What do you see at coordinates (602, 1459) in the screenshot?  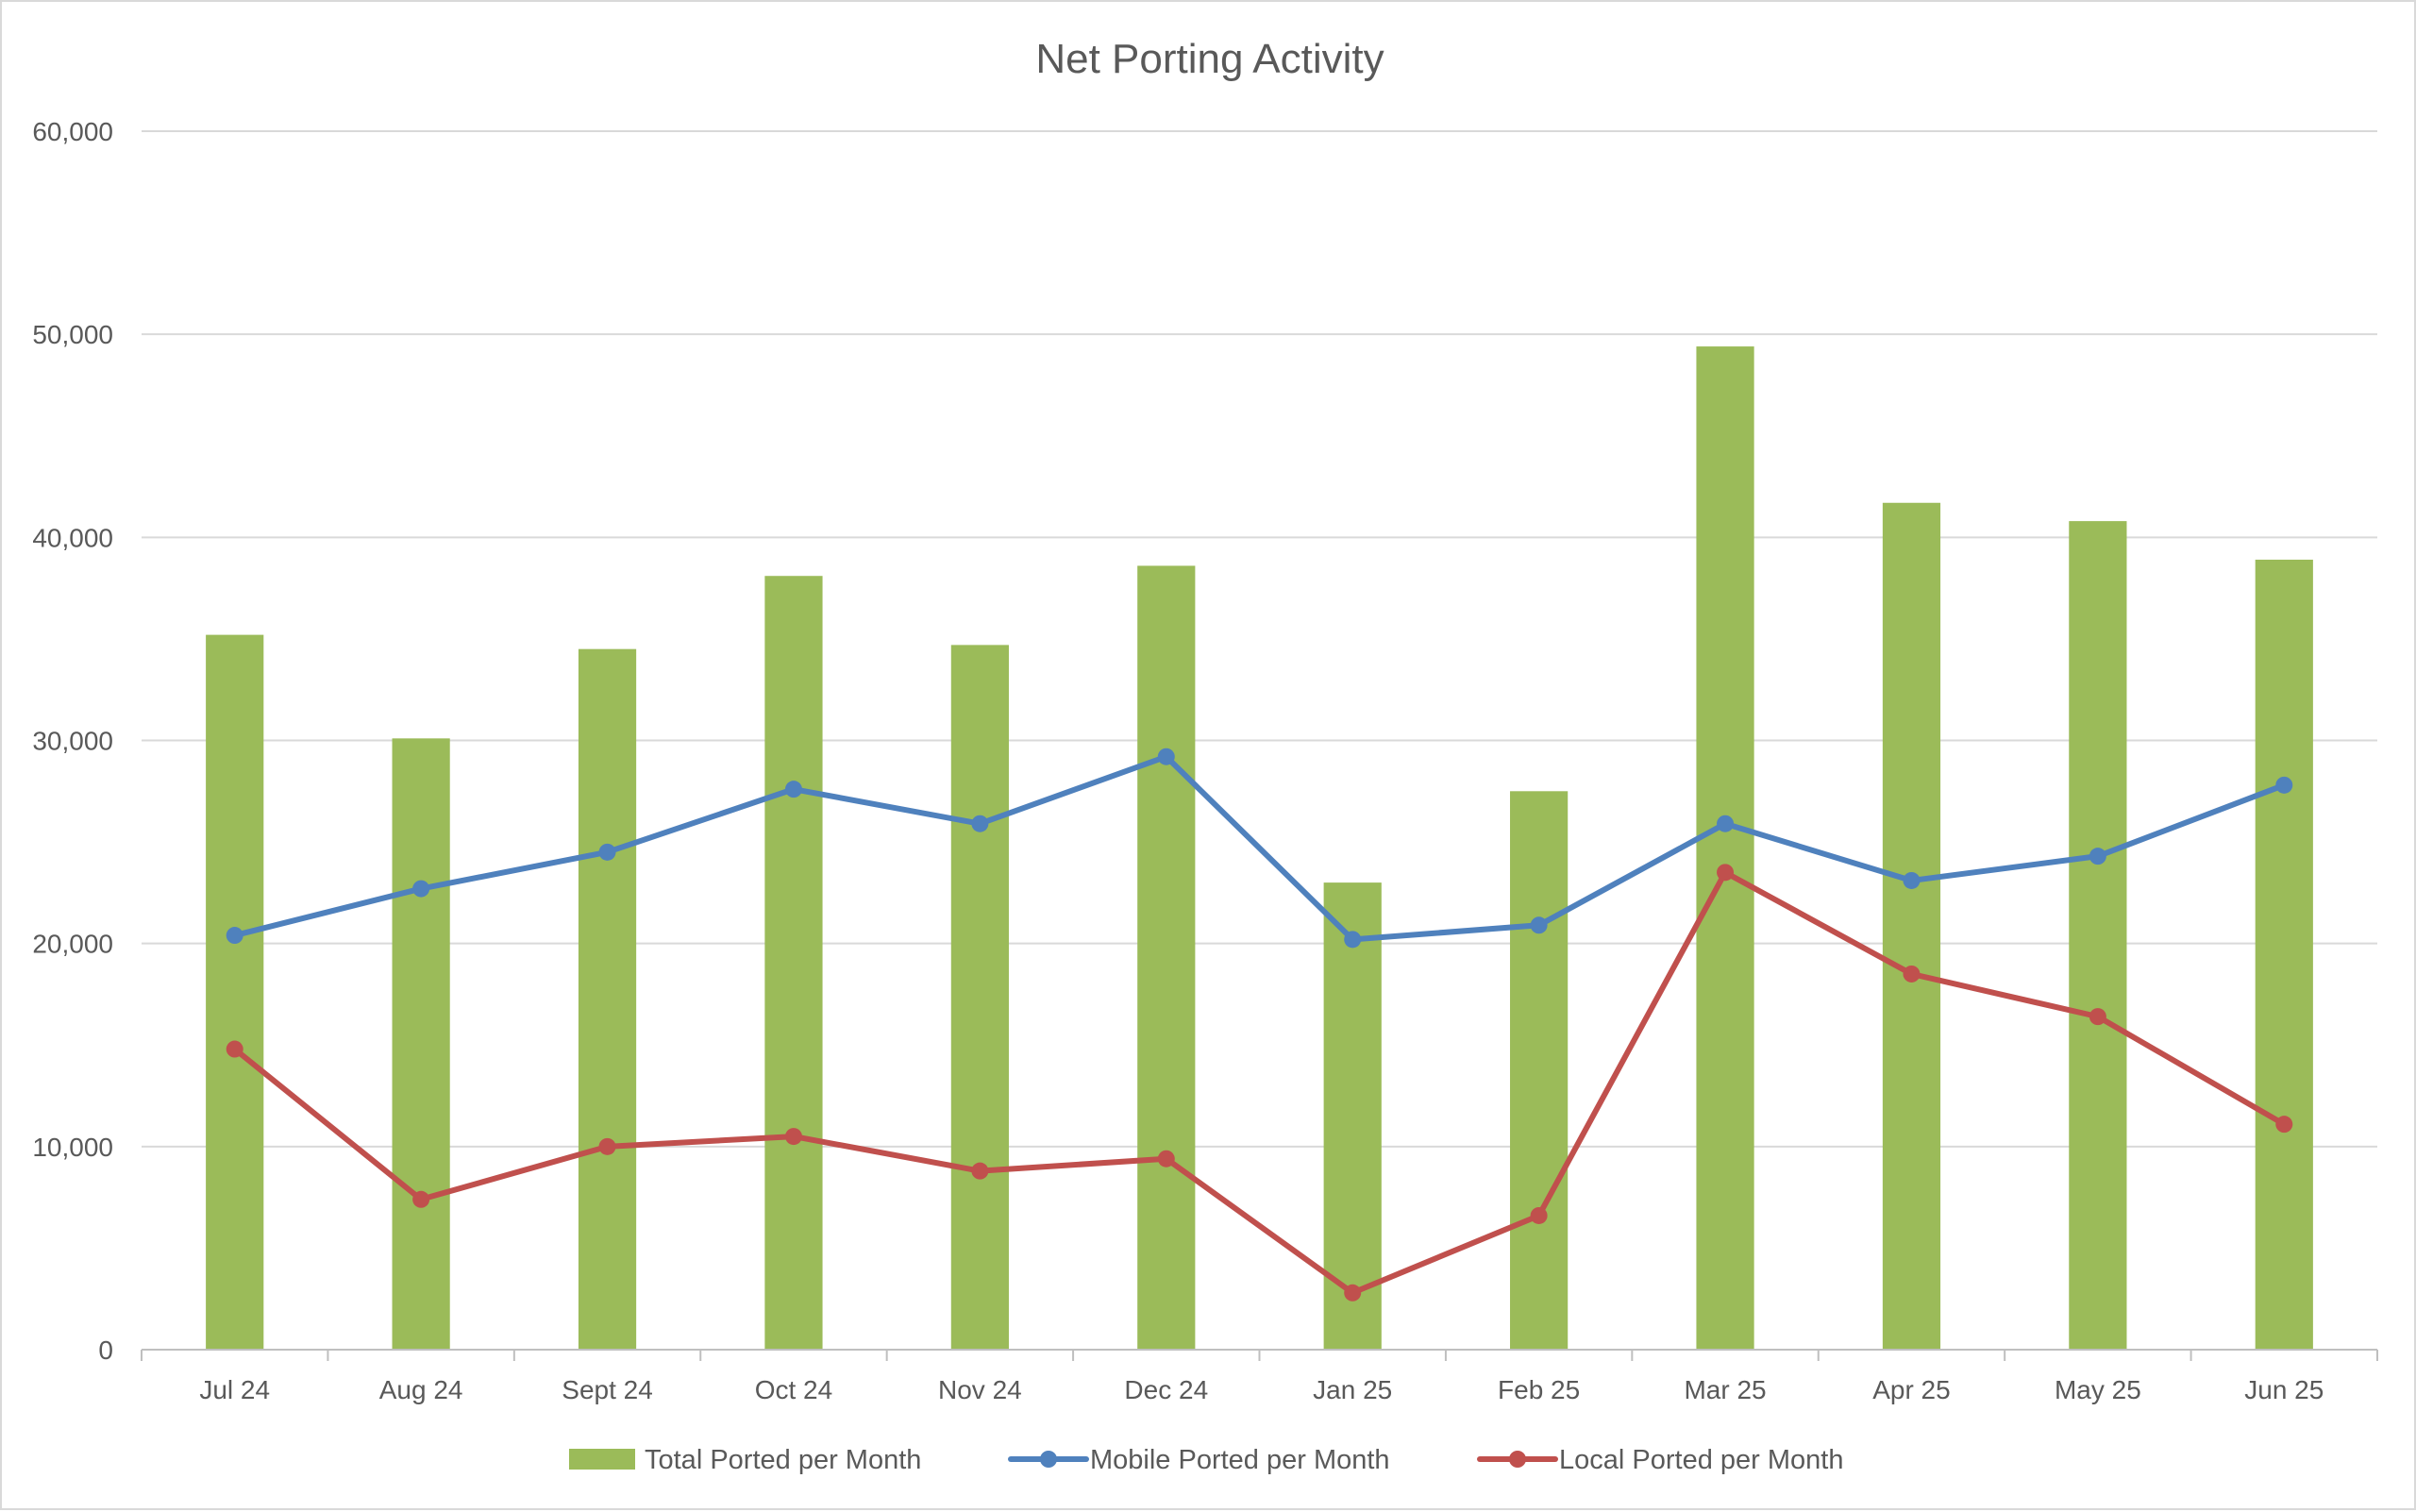 I see `legend-swatch` at bounding box center [602, 1459].